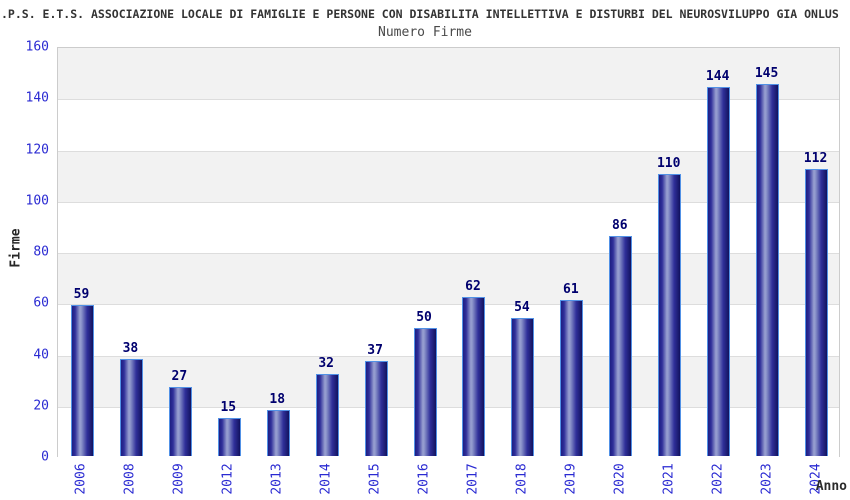 The height and width of the screenshot is (500, 850). Describe the element at coordinates (669, 479) in the screenshot. I see `x-tick-label: 2021` at that location.